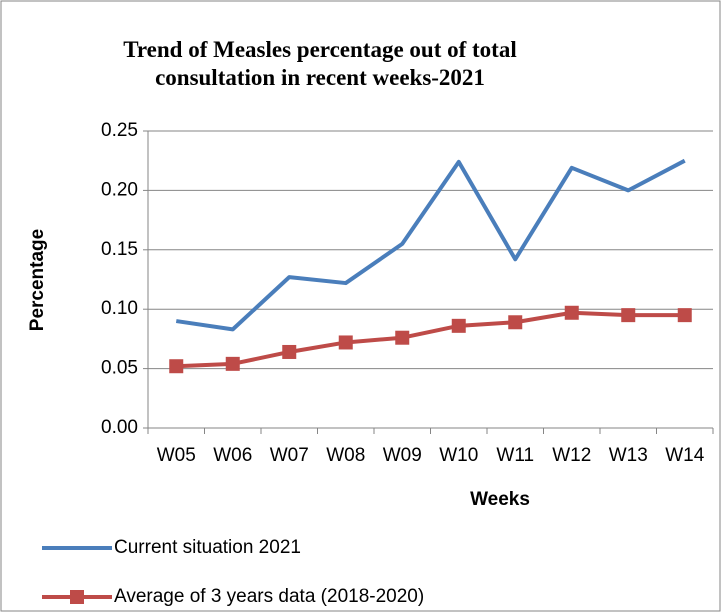  Describe the element at coordinates (402, 455) in the screenshot. I see `x-tick-label: W09` at that location.